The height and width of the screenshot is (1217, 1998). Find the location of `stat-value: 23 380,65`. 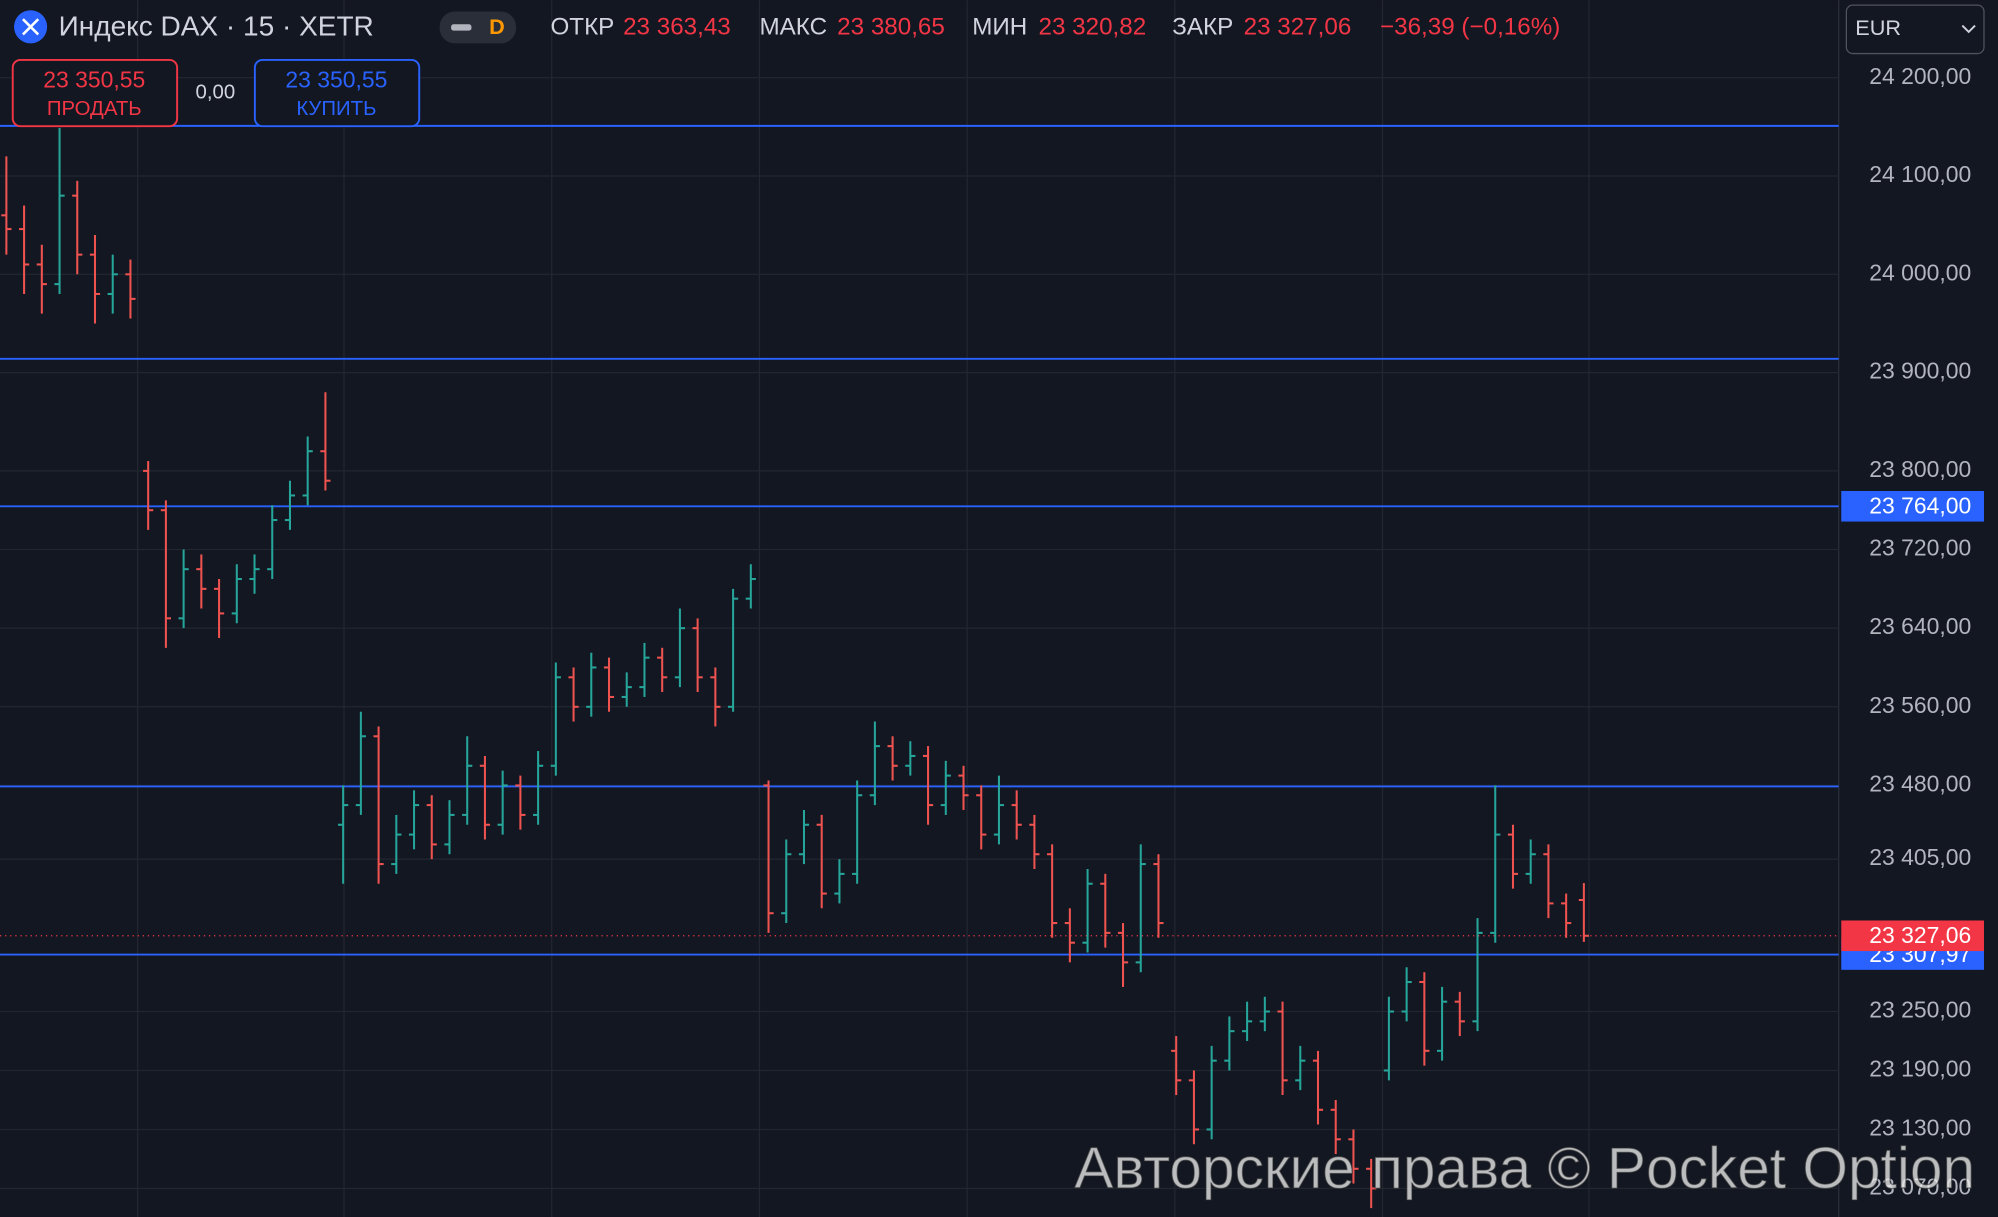

stat-value: 23 380,65 is located at coordinates (891, 26).